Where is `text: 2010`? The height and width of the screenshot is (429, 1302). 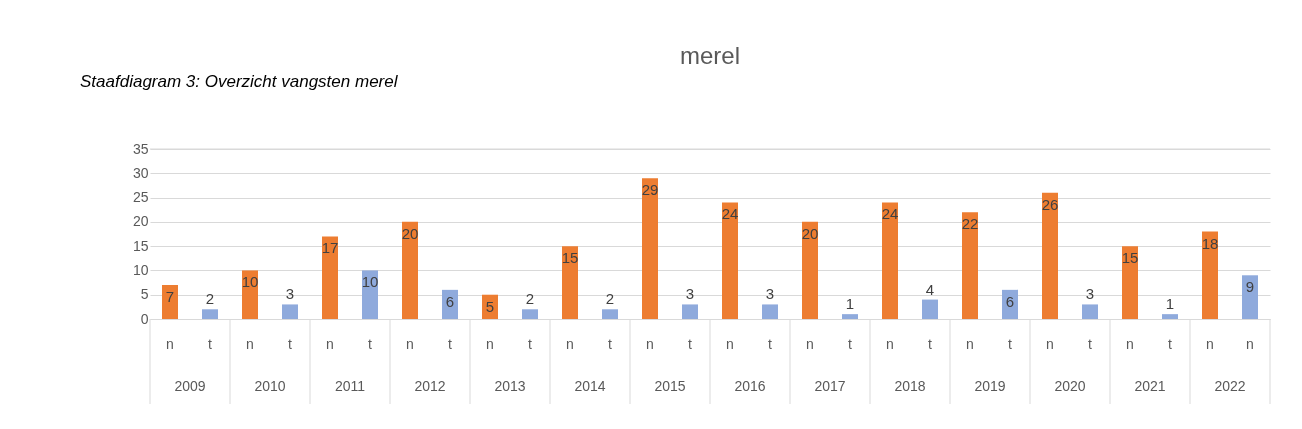 text: 2010 is located at coordinates (270, 386).